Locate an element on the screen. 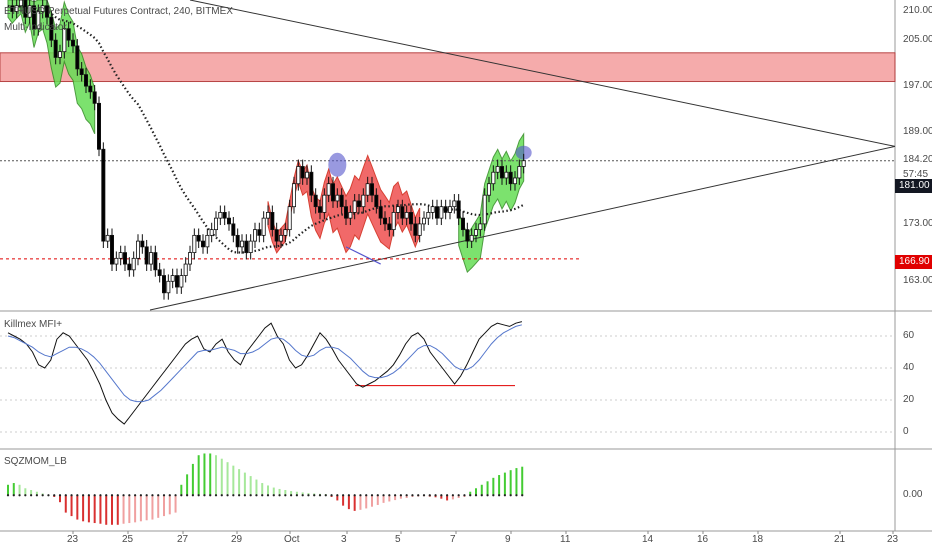  highlight-ellipse is located at coordinates (337, 164).